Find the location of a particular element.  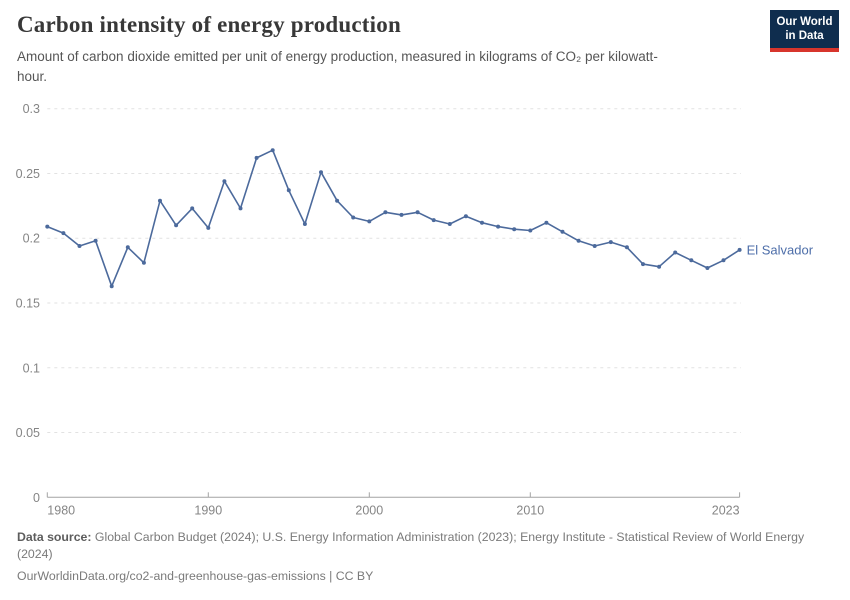

owid-logo-line2: in Data is located at coordinates (804, 36).